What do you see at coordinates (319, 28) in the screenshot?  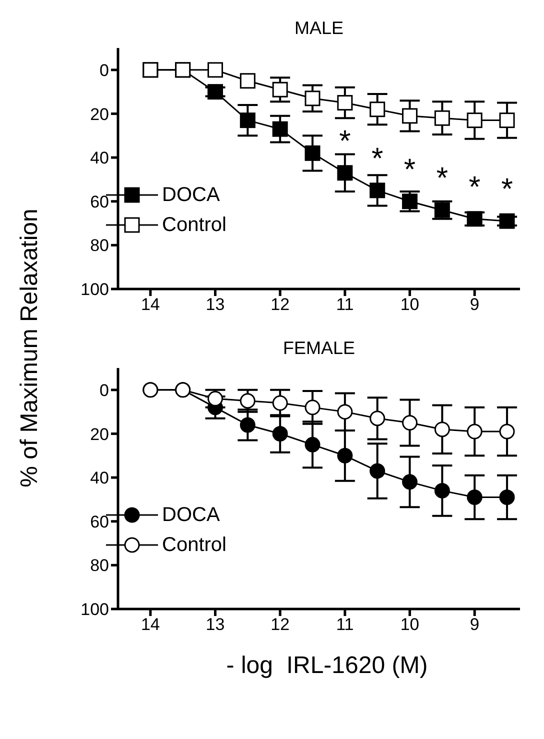 I see `chart-title: MALE` at bounding box center [319, 28].